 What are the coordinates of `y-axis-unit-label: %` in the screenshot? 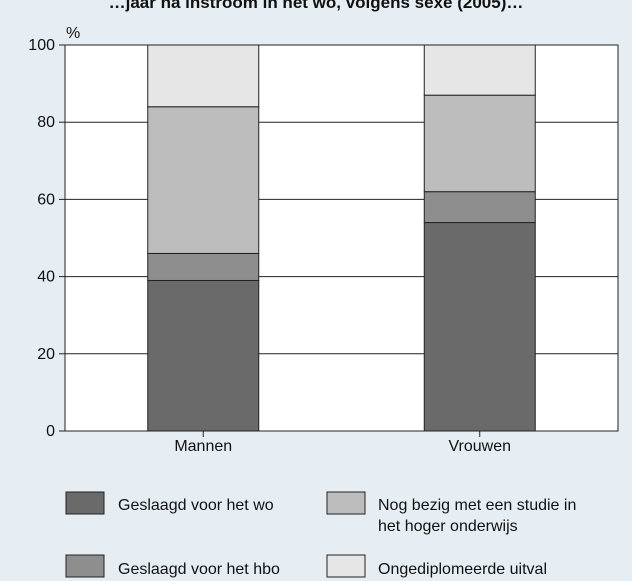 It's located at (73, 33).